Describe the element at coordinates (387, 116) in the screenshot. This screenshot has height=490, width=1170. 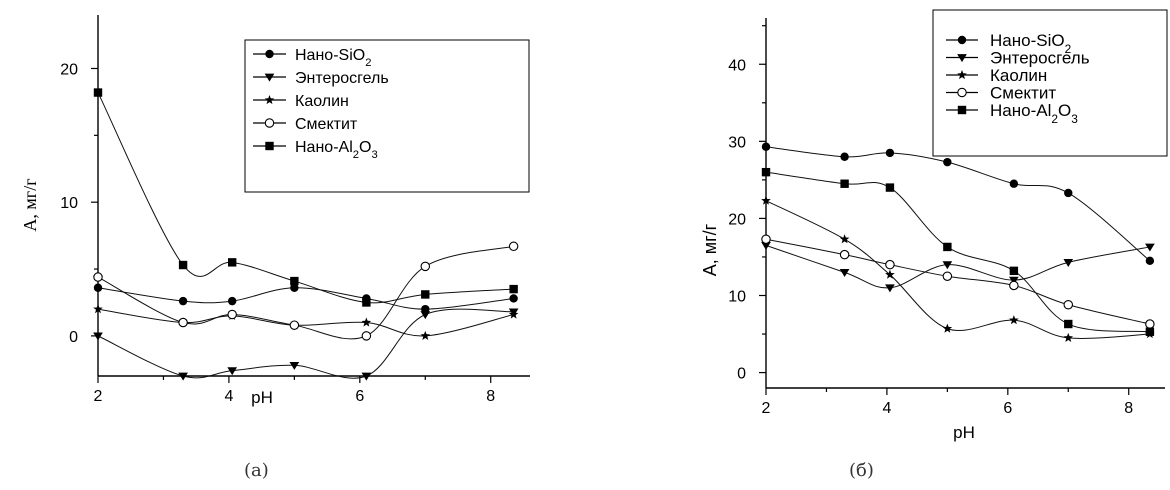
I see `panel-a-legend-box` at that location.